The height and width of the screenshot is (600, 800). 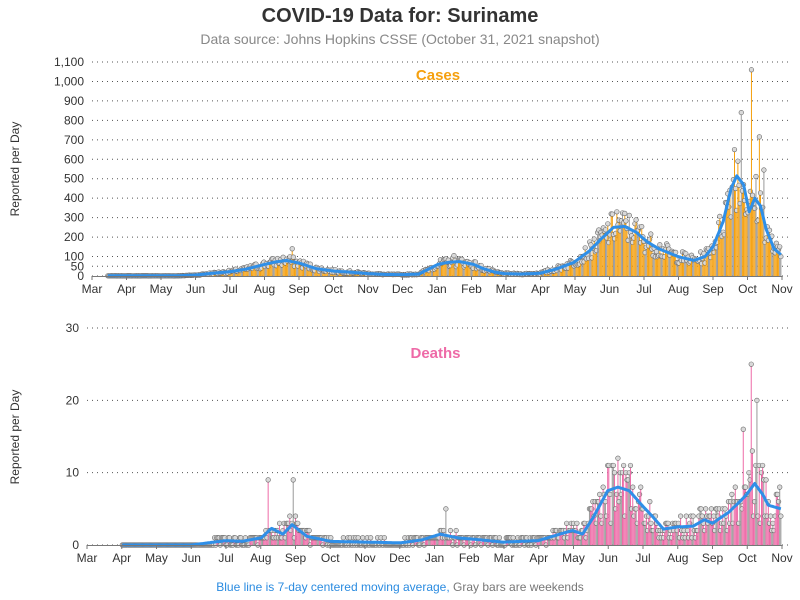 What do you see at coordinates (74, 218) in the screenshot?
I see `cases-ytick-label: 300` at bounding box center [74, 218].